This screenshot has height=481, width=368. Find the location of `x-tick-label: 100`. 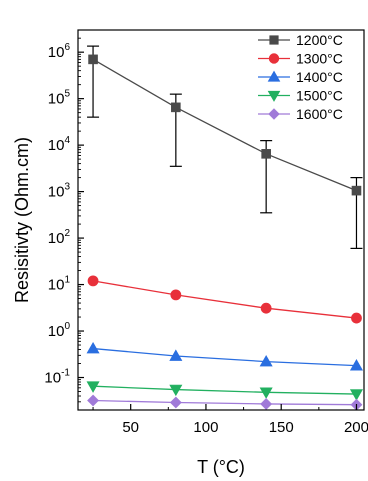

x-tick-label: 100 is located at coordinates (205, 427).